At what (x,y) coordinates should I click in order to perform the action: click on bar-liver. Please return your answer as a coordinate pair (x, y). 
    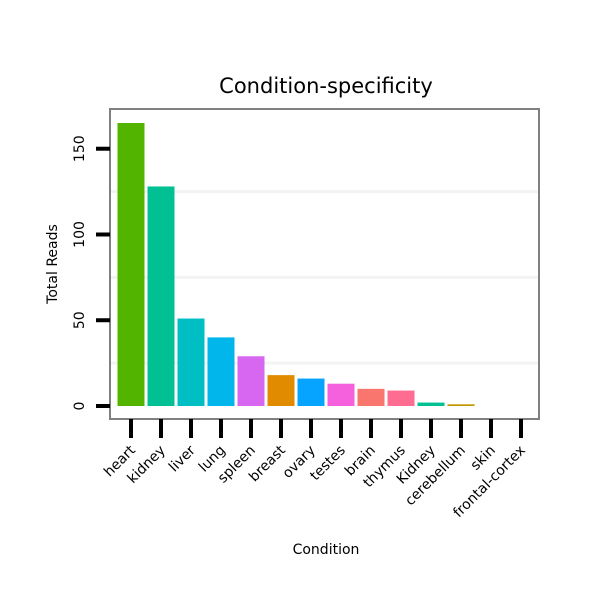
    Looking at the image, I should click on (191, 362).